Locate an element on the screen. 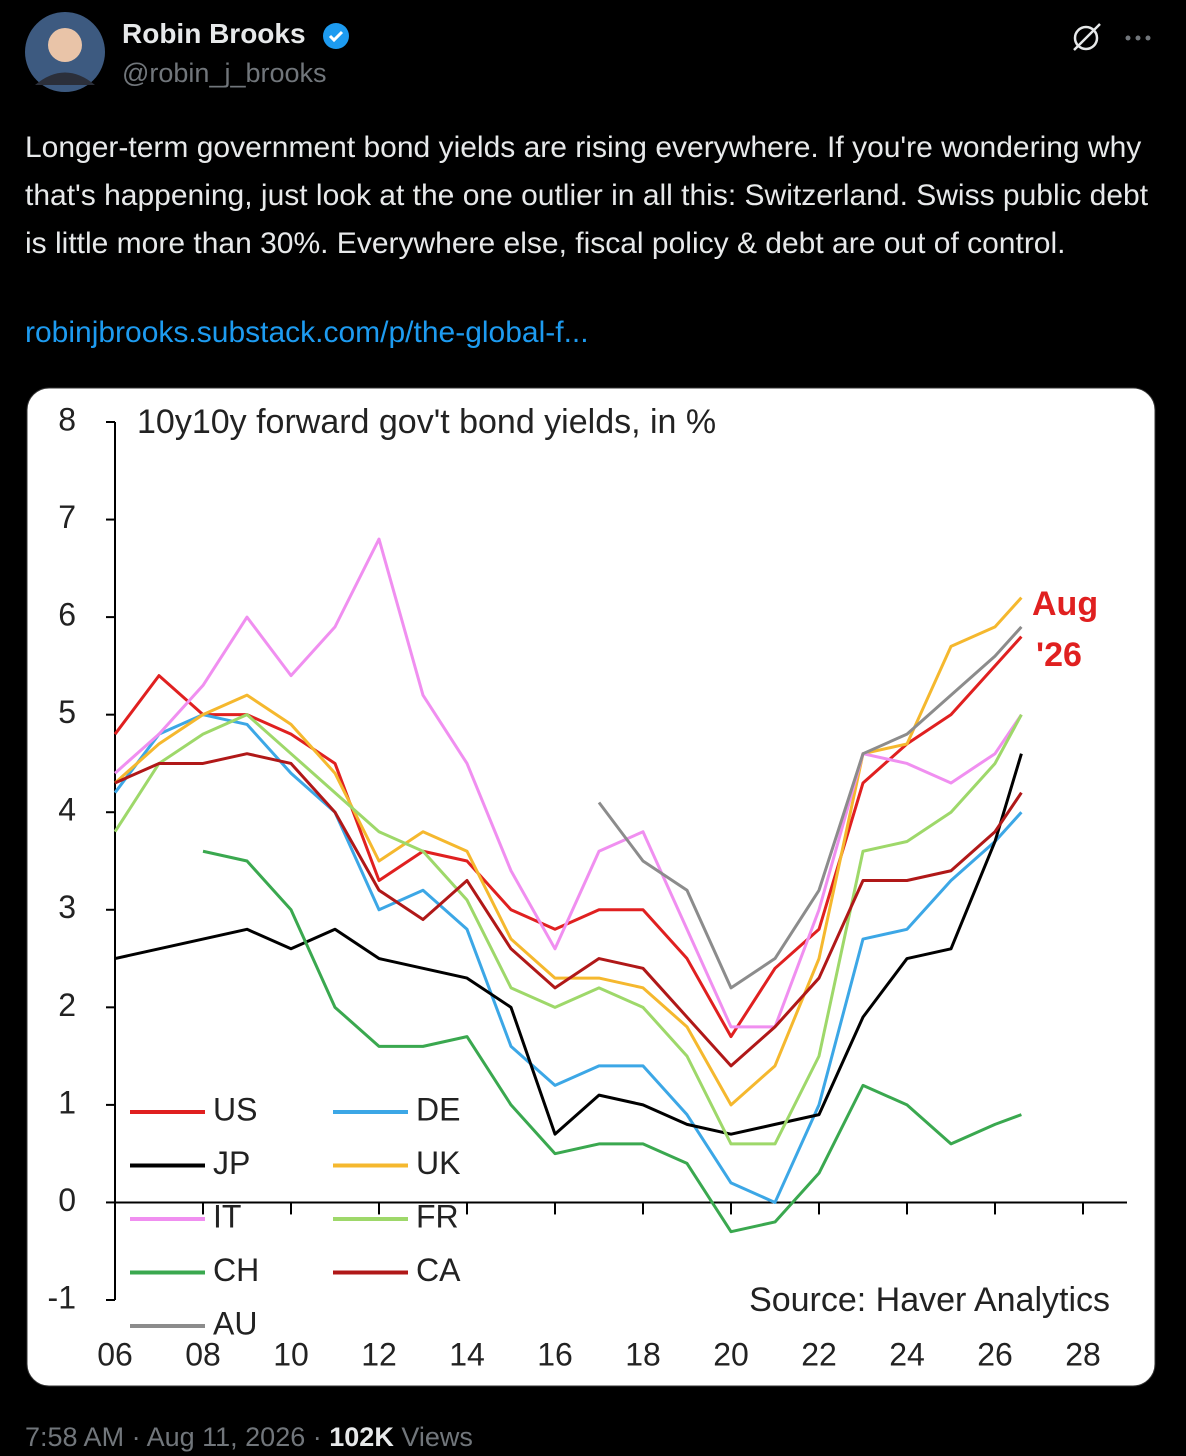 The image size is (1186, 1456). x-tick-label: 08 is located at coordinates (203, 1354).